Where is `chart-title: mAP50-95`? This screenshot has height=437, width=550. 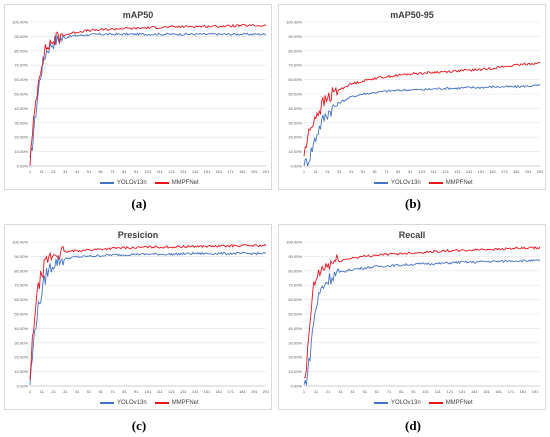 chart-title: mAP50-95 is located at coordinates (412, 15).